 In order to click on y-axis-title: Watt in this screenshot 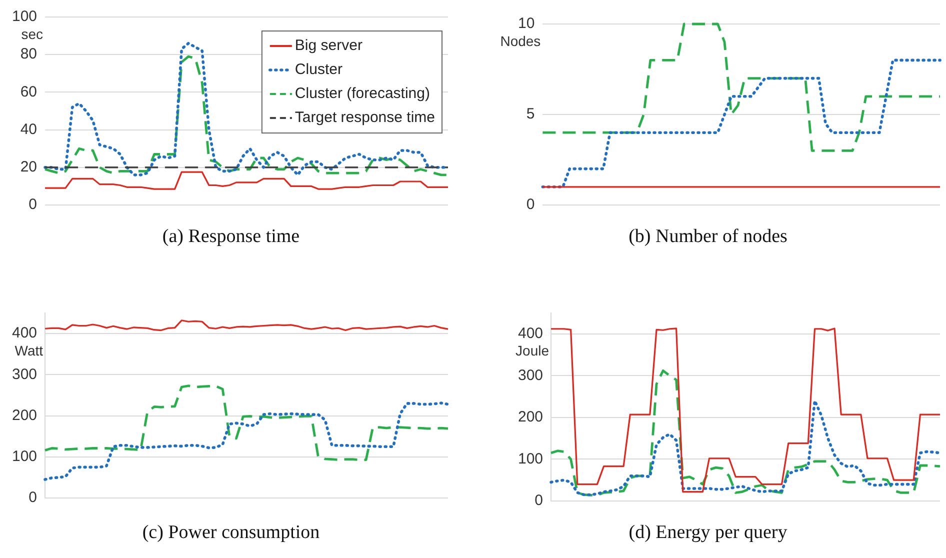, I will do `click(29, 350)`.